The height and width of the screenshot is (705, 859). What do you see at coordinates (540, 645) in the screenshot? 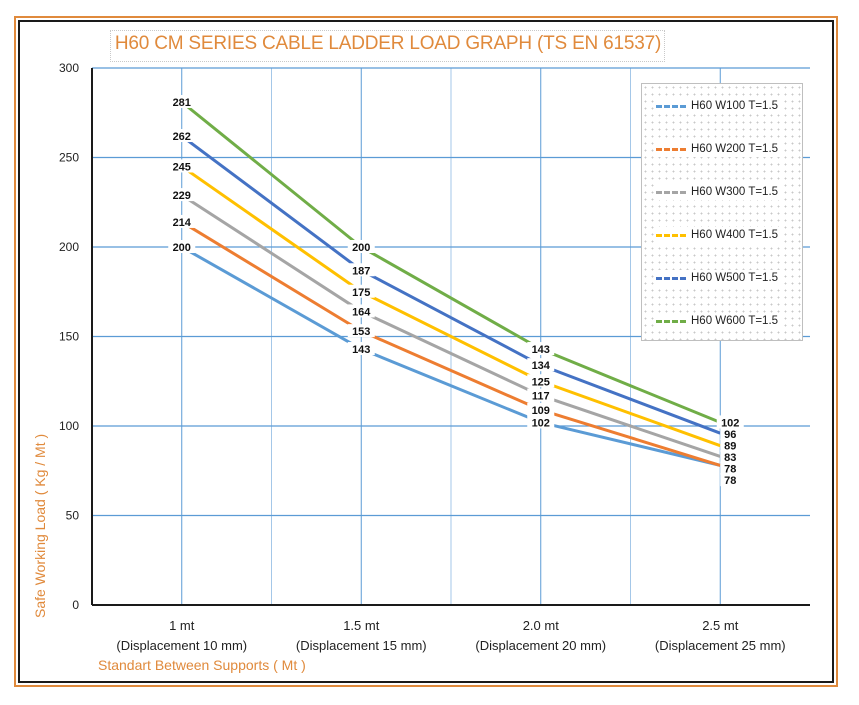
I see `x-tick-label: (Displacement 20 mm)` at bounding box center [540, 645].